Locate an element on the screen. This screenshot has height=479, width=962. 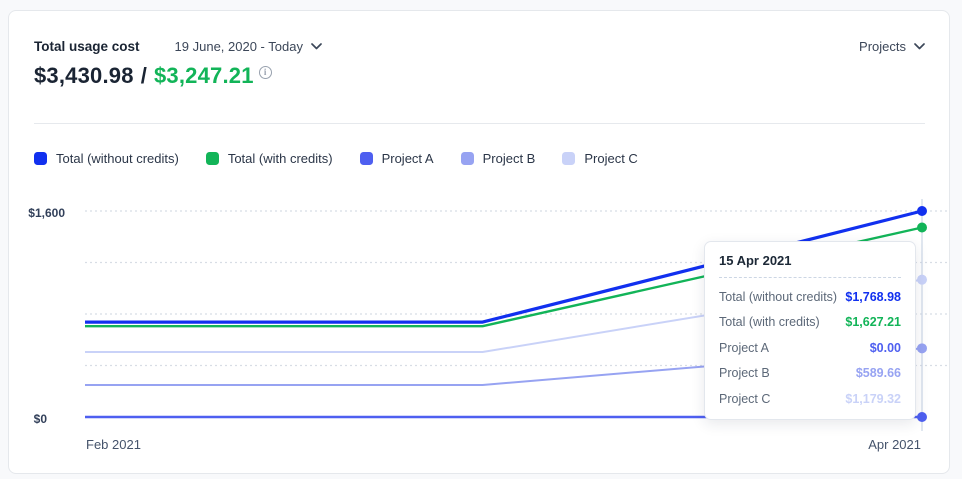
x-axis-label-feb: Feb 2021 is located at coordinates (113, 444).